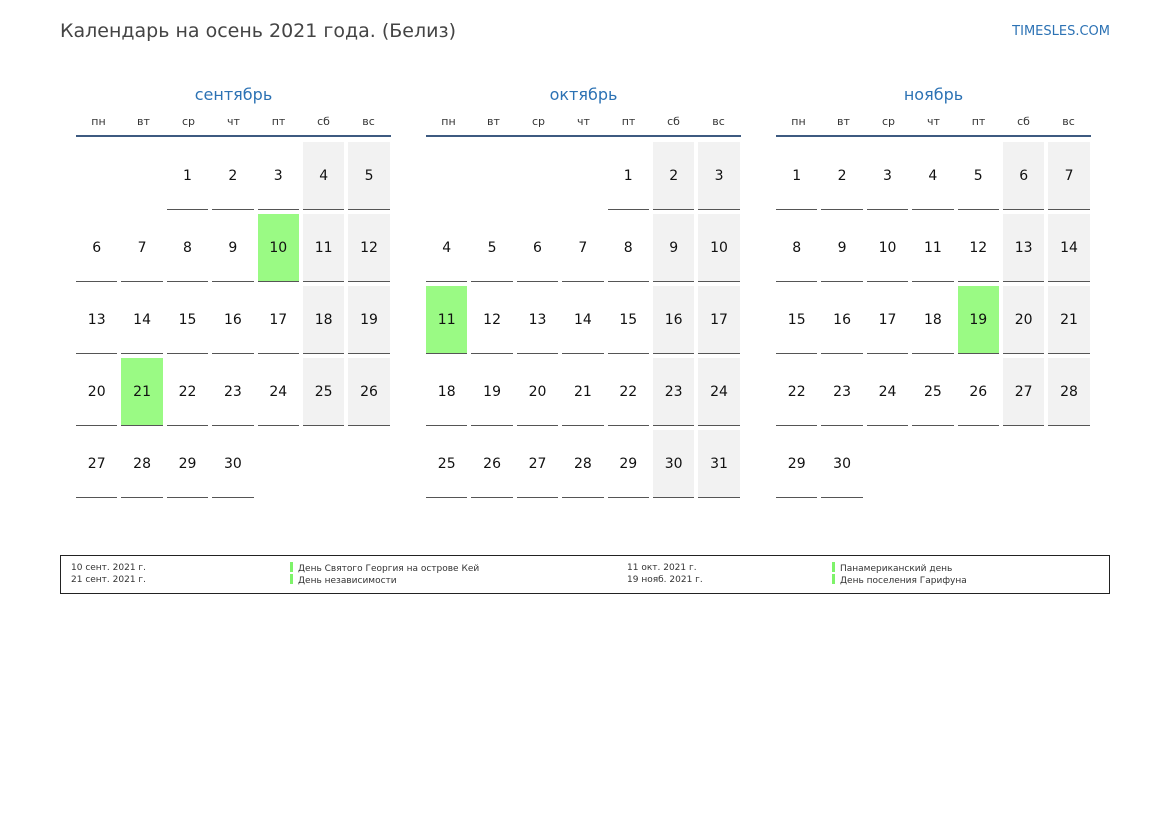  I want to click on holiday-day-cell: 10, so click(278, 248).